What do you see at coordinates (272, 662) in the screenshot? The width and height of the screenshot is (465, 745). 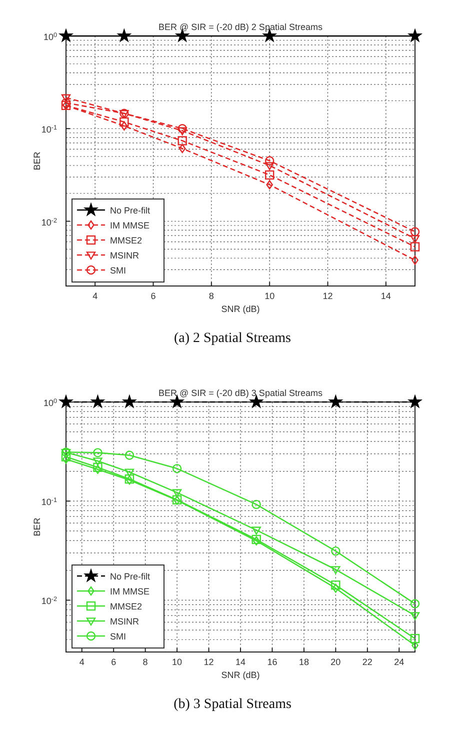 I see `x-tick-label: 16` at bounding box center [272, 662].